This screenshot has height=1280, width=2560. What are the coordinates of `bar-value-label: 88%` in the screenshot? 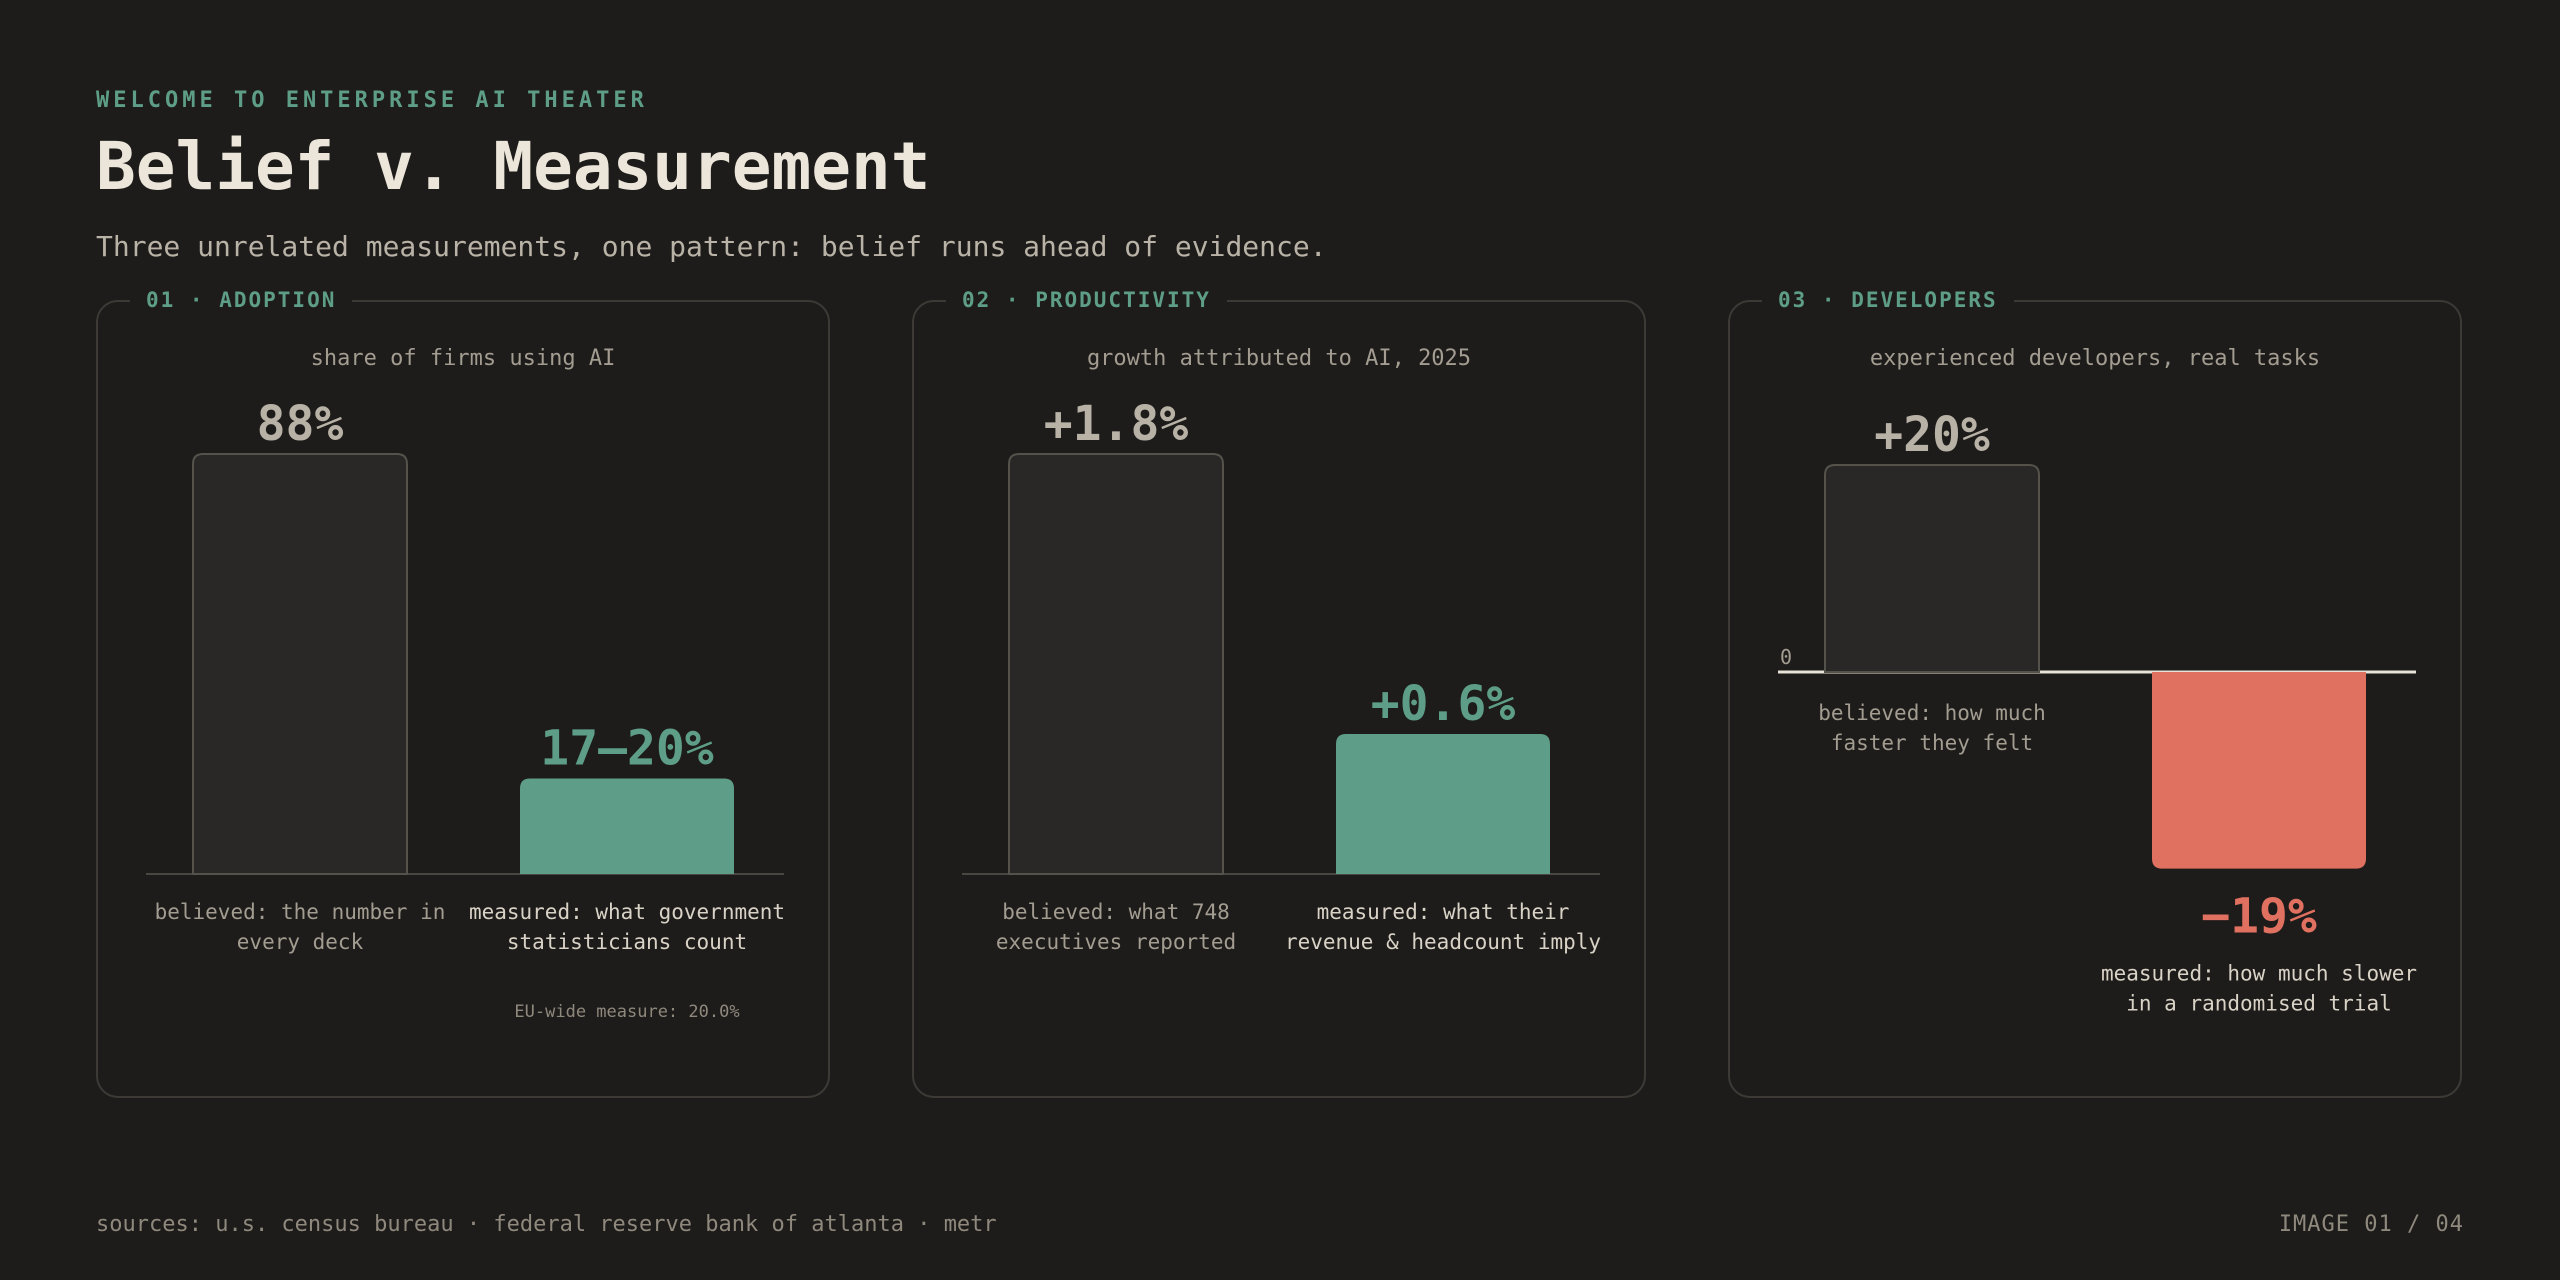 It's located at (300, 424).